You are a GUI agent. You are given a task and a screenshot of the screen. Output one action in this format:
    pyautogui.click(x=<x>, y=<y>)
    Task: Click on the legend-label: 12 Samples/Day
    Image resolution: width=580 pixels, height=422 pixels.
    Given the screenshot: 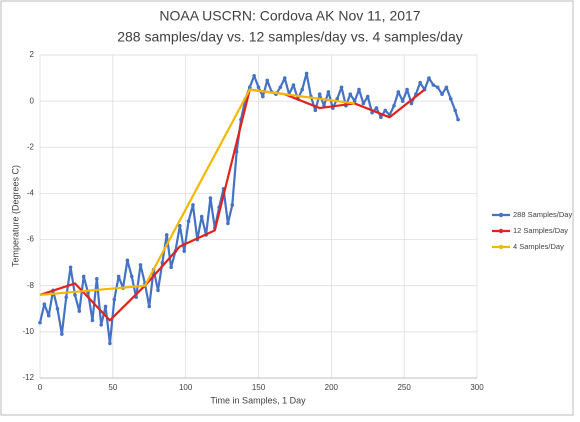 What is the action you would take?
    pyautogui.click(x=540, y=230)
    